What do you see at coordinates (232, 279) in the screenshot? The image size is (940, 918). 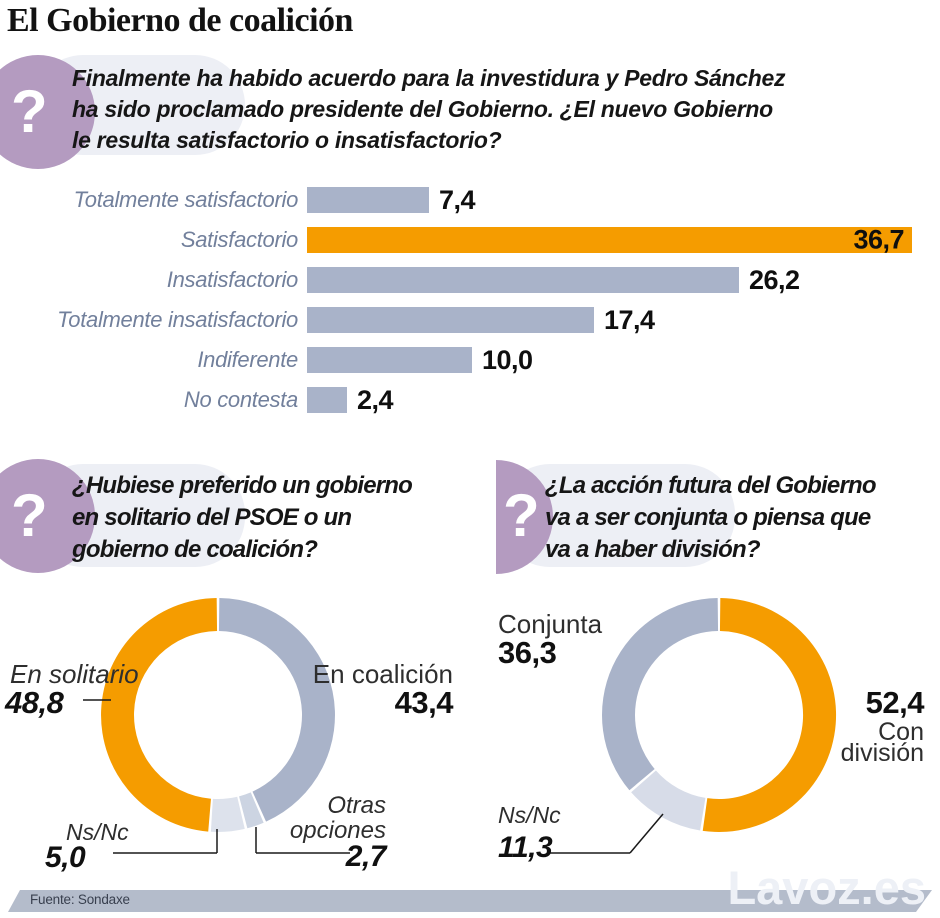 I see `bar-label: Insatisfactorio` at bounding box center [232, 279].